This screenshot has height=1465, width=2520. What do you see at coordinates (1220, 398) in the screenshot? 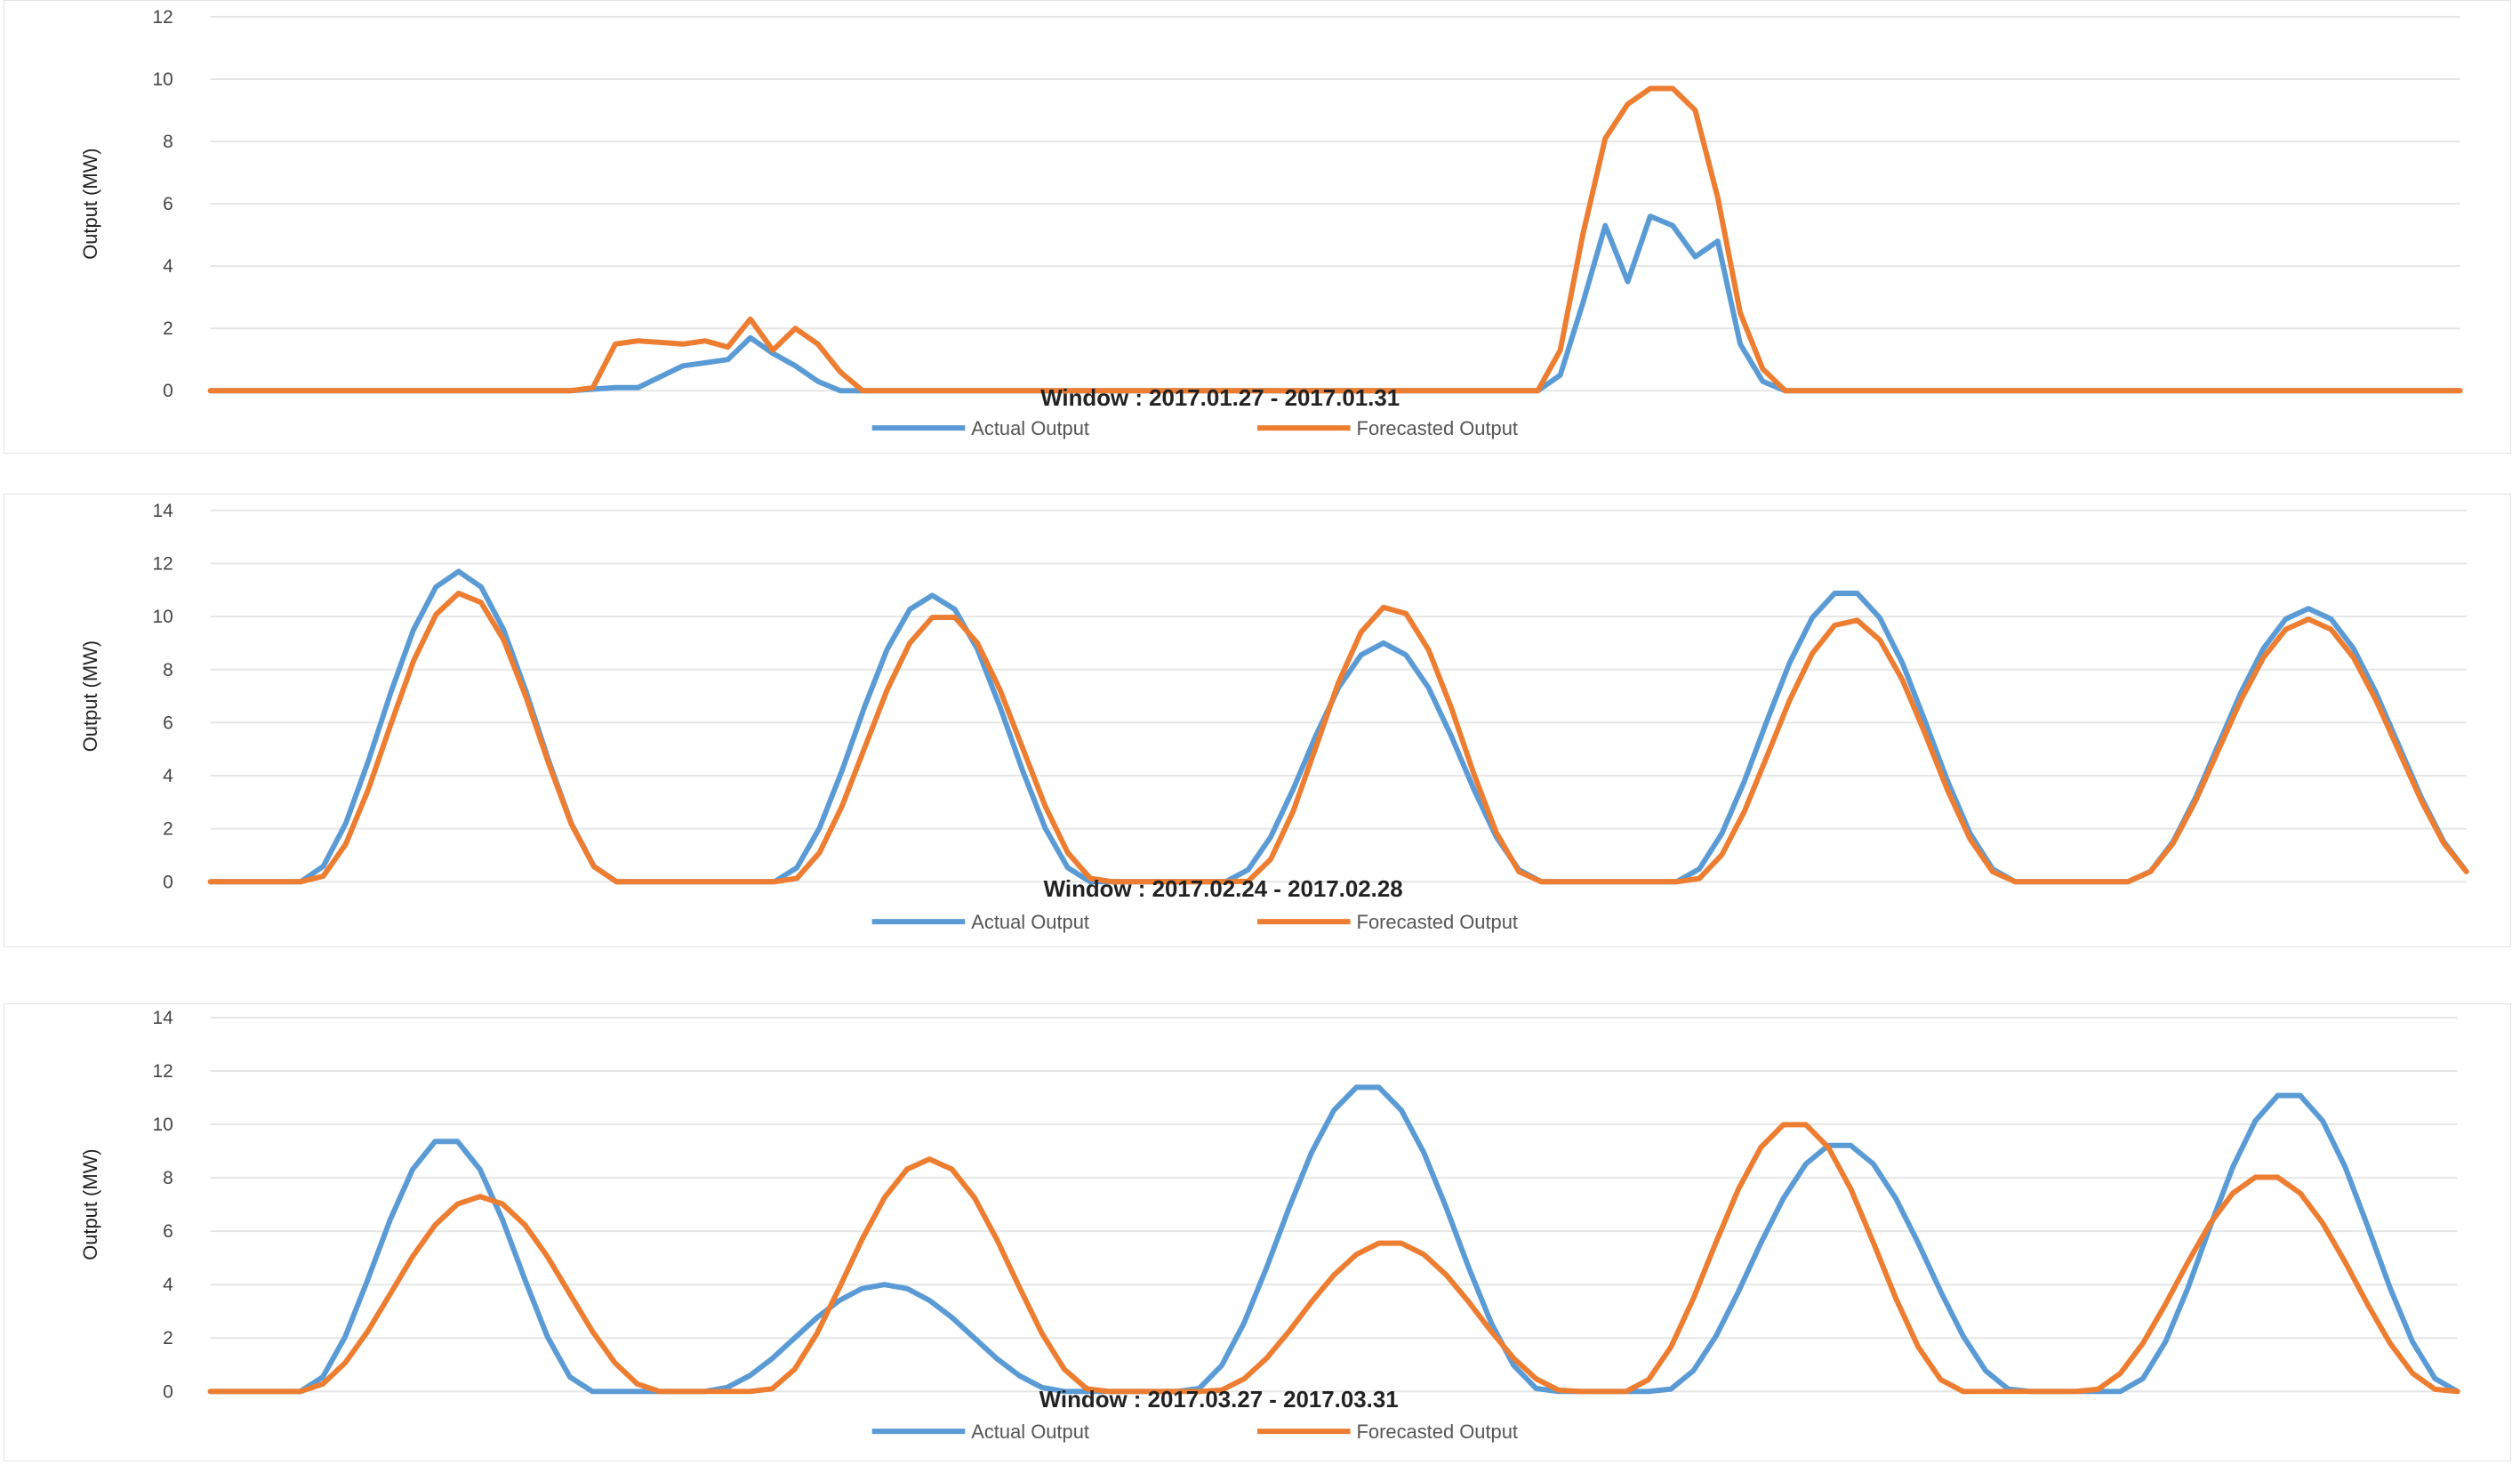
I see `window-title: Window : 2017.01.27 - 2017.01.31` at bounding box center [1220, 398].